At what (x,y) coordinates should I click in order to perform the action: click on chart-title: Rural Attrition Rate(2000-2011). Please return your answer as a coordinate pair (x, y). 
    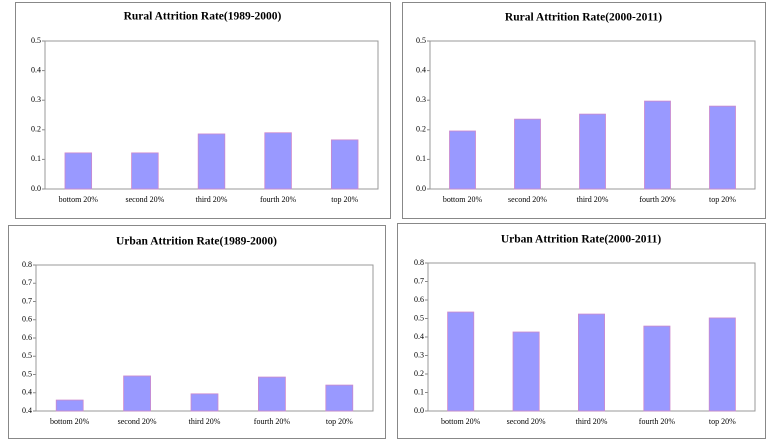
    Looking at the image, I should click on (583, 18).